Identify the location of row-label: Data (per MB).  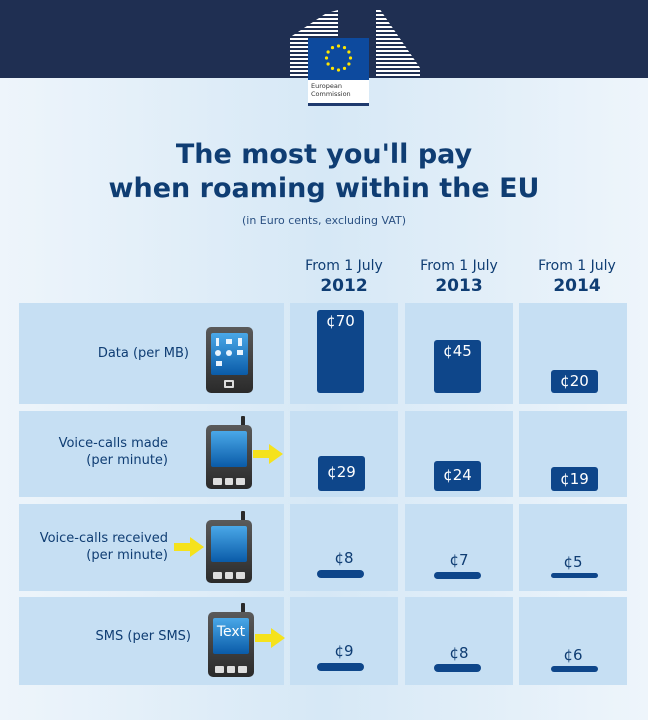
(143, 353).